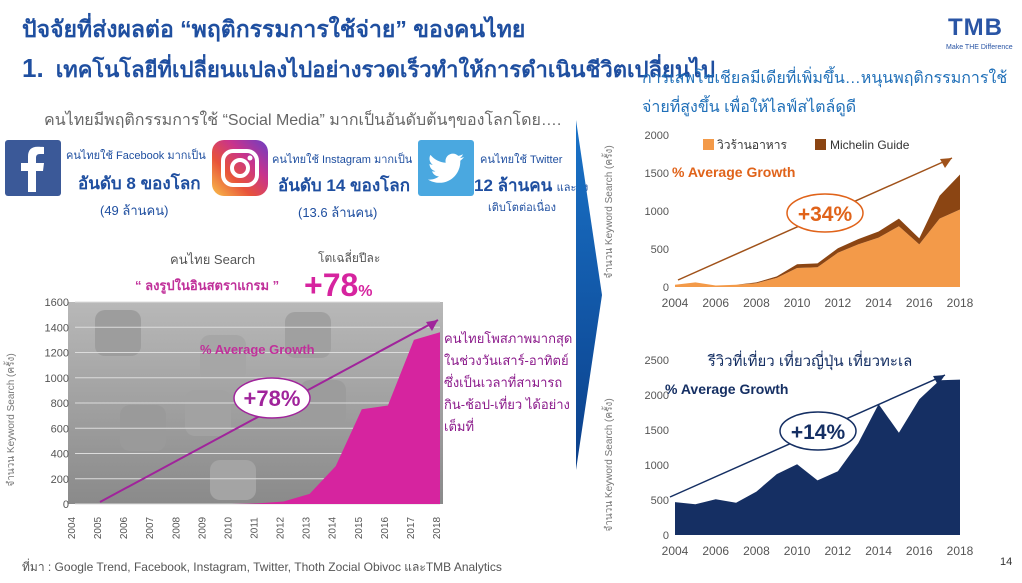 This screenshot has width=1022, height=583. I want to click on rt-growth-bubble-value: +34%, so click(825, 214).